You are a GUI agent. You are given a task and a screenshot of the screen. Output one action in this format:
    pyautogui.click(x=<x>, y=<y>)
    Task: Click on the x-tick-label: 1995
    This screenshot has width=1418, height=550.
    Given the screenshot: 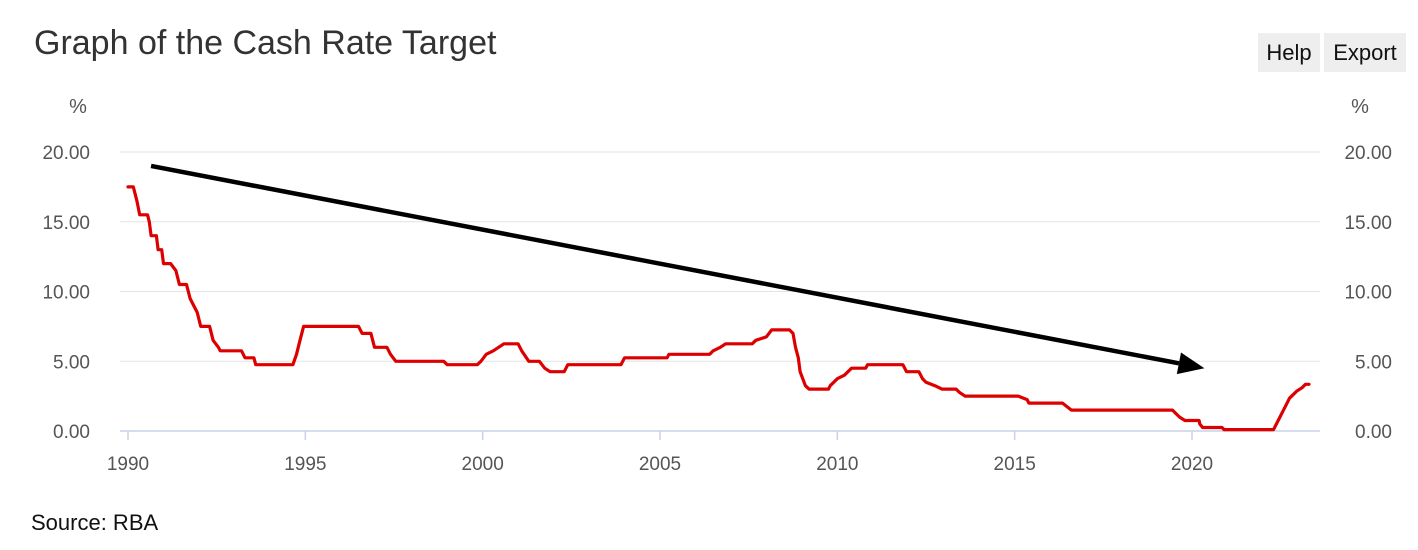 What is the action you would take?
    pyautogui.click(x=305, y=464)
    